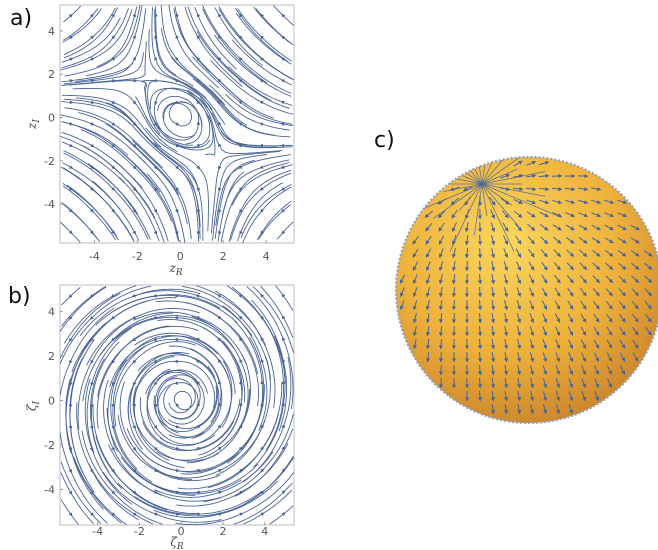 The height and width of the screenshot is (550, 658). What do you see at coordinates (181, 531) in the screenshot?
I see `x-tick-label: 0` at bounding box center [181, 531].